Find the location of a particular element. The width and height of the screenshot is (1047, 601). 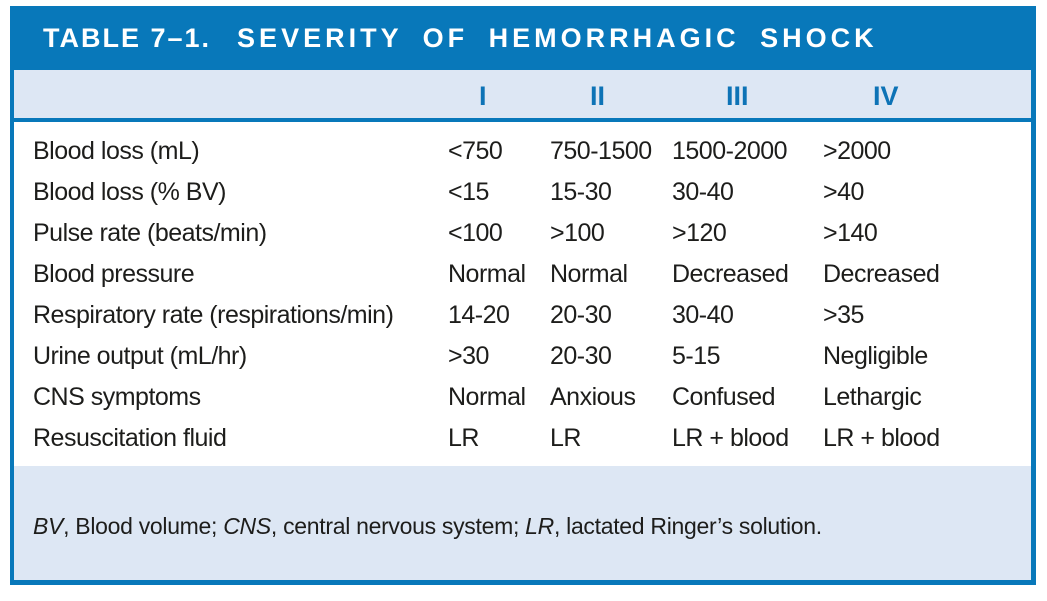

abbreviation-term: BV is located at coordinates (48, 526).